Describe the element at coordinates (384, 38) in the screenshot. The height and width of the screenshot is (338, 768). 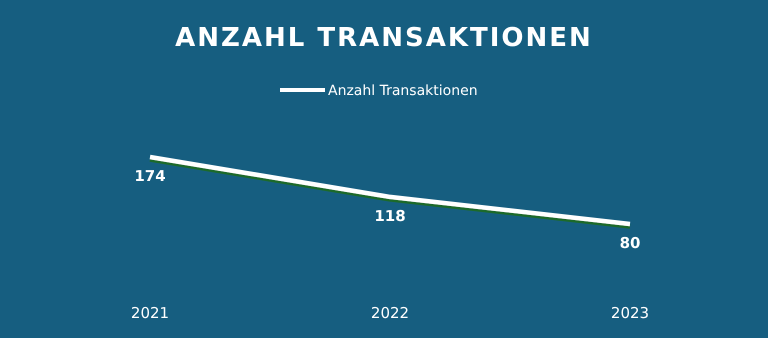
I see `chart-title: ANZAHL TRANSAKTIONEN` at that location.